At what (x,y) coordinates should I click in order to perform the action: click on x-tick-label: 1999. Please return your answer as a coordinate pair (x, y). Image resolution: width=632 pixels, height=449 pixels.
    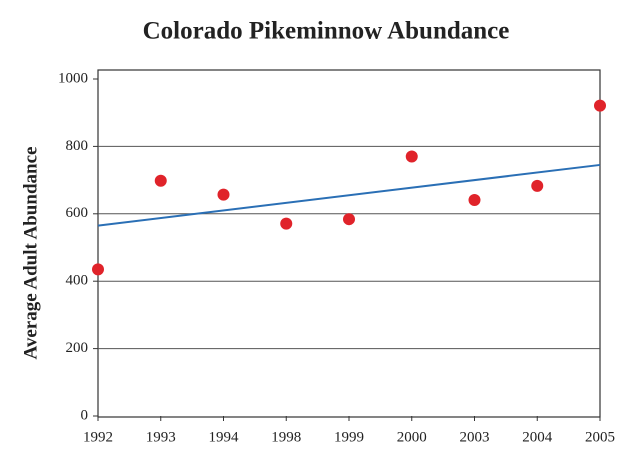
    Looking at the image, I should click on (349, 437).